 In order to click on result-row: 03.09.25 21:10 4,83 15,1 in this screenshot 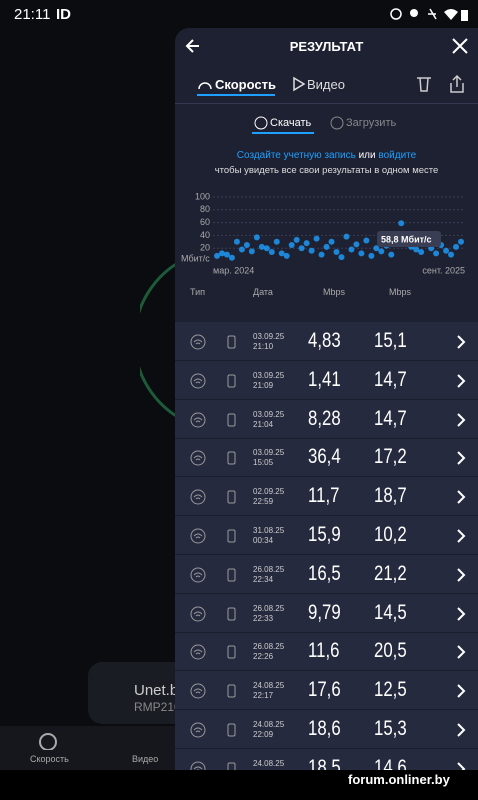, I will do `click(326, 341)`.